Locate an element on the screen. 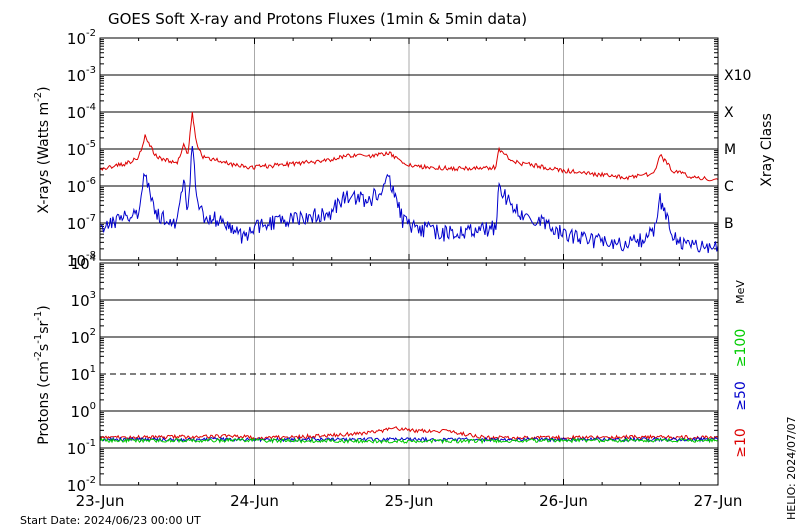 The image size is (800, 530). xray-class-axis-label: Xray Class is located at coordinates (767, 150).